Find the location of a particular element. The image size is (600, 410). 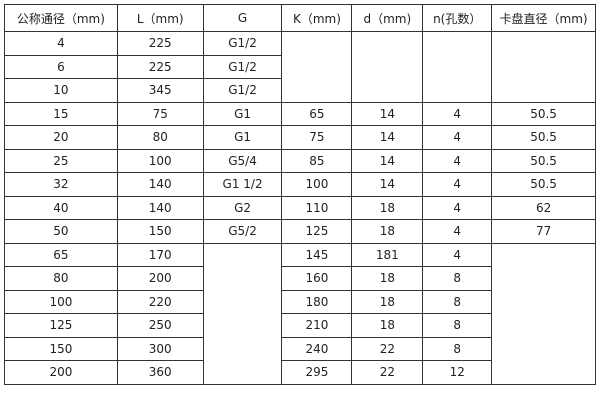

cell-k: 160 is located at coordinates (317, 278).